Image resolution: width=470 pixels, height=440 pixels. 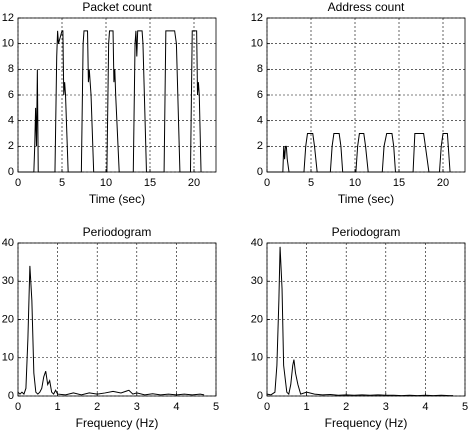 What do you see at coordinates (366, 7) in the screenshot?
I see `plot-title: Address count` at bounding box center [366, 7].